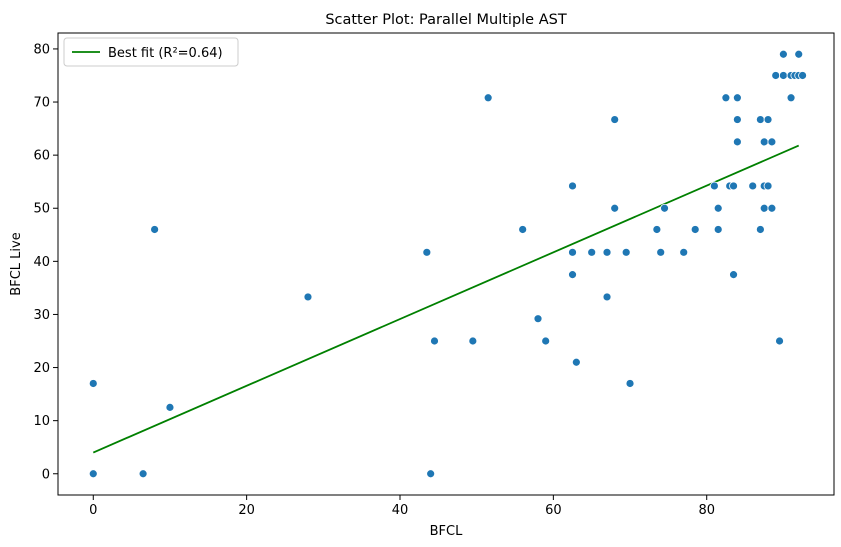 This screenshot has width=841, height=547. I want to click on y-tick-label: 40, so click(41, 262).